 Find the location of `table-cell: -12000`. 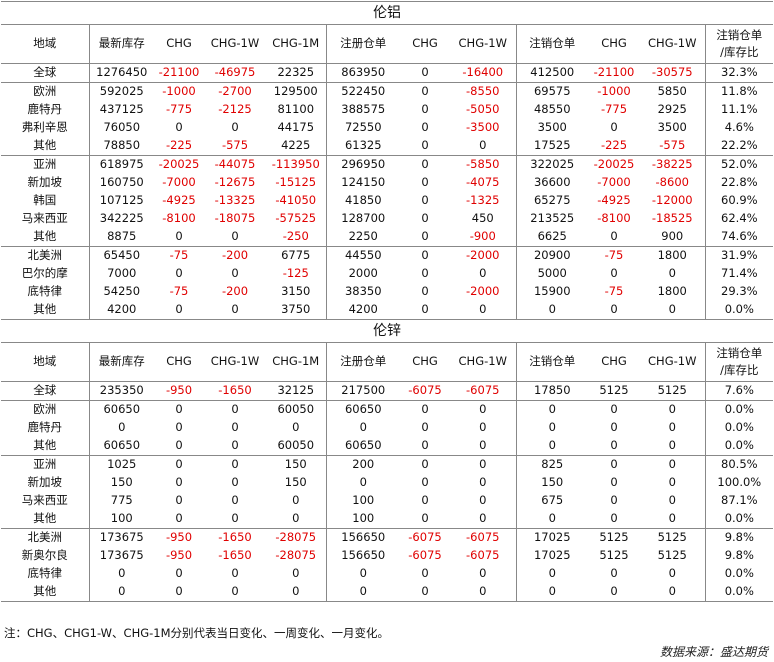

table-cell: -12000 is located at coordinates (672, 200).